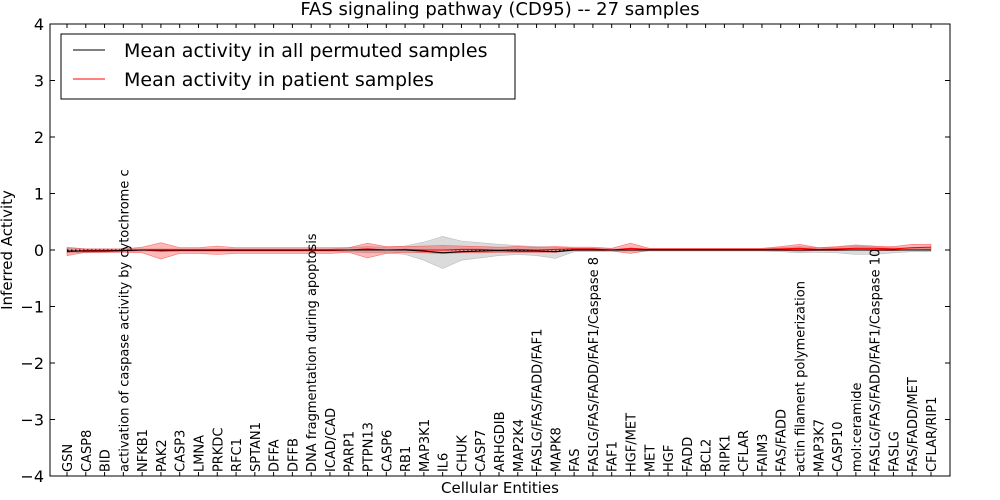  What do you see at coordinates (594, 364) in the screenshot?
I see `x-tick-label: FASLG/FAS/FADD/FAF1/Caspase 8` at bounding box center [594, 364].